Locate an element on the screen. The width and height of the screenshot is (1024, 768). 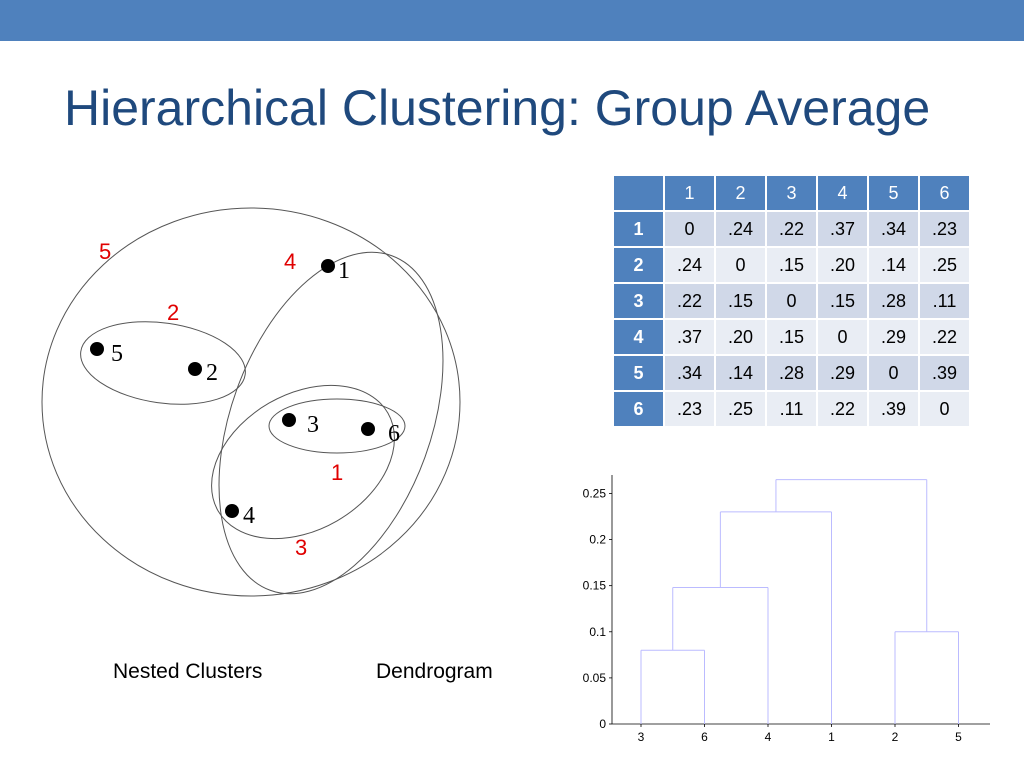
y-tick-label: 0.25 is located at coordinates (595, 493).